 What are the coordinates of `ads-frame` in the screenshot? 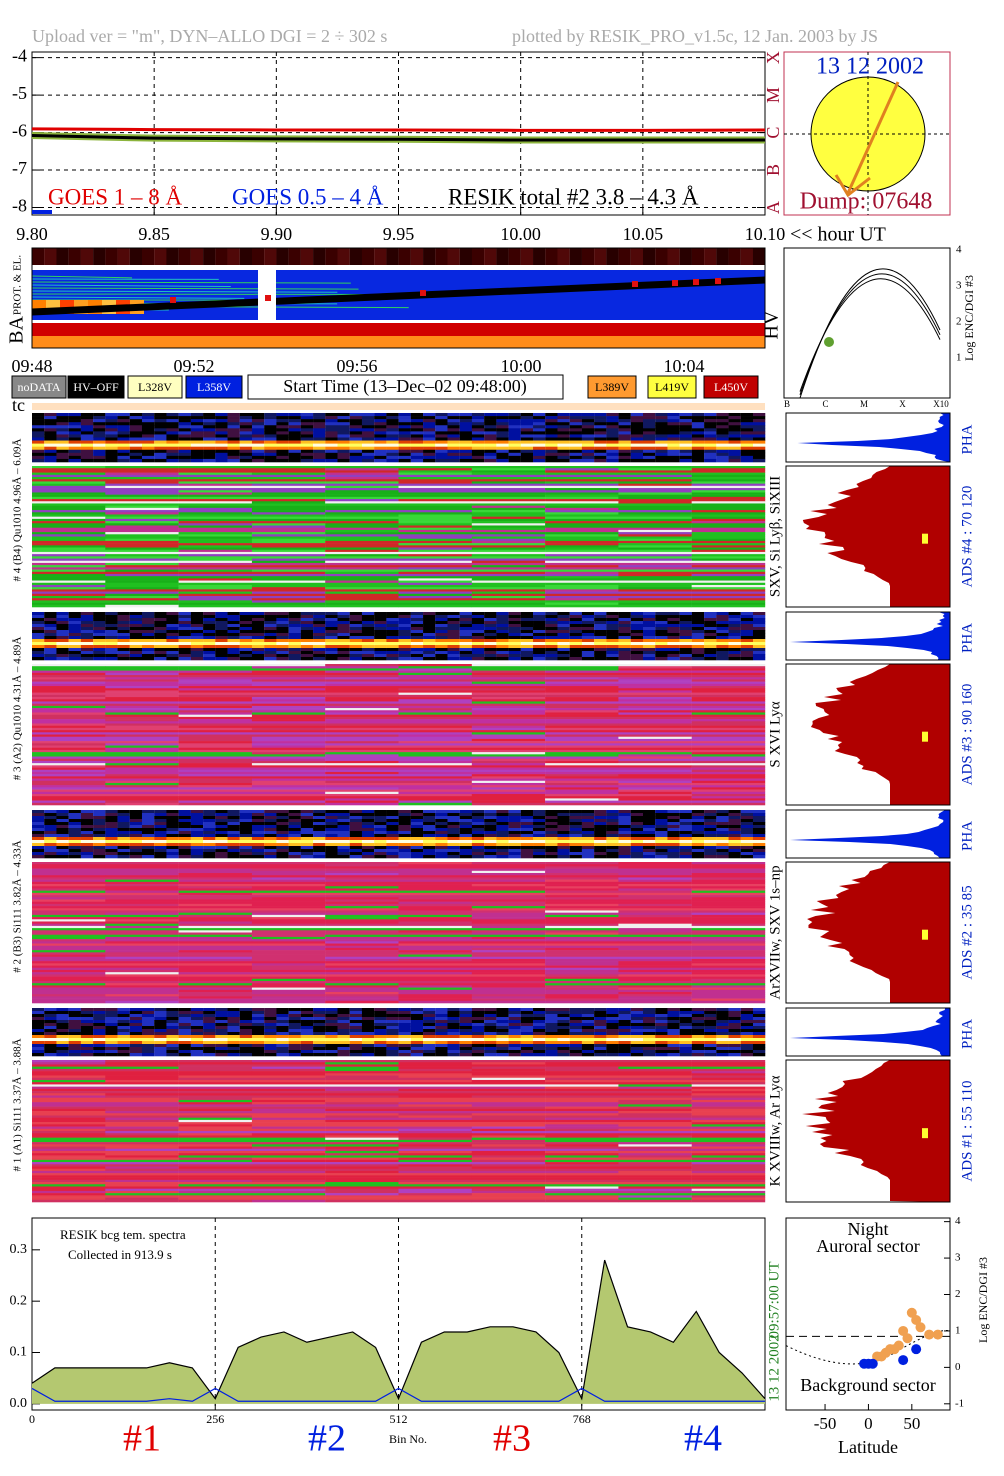 It's located at (868, 932).